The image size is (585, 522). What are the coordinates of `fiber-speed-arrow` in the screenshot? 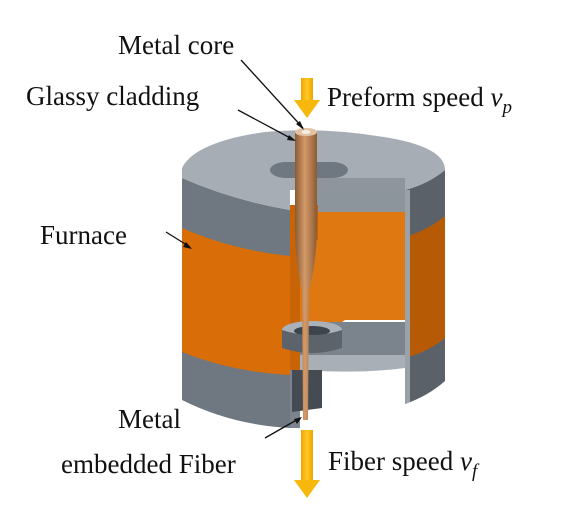 It's located at (307, 464).